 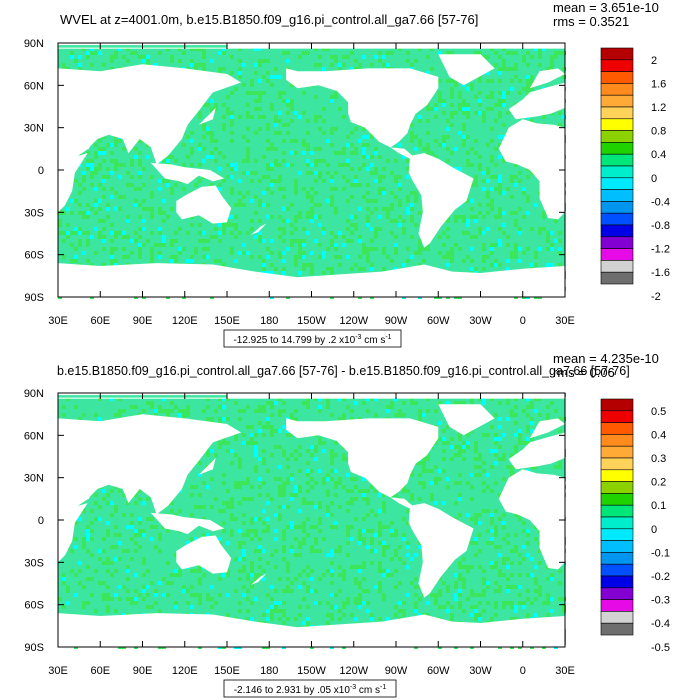 What do you see at coordinates (311, 671) in the screenshot?
I see `x-tick-label: 150W` at bounding box center [311, 671].